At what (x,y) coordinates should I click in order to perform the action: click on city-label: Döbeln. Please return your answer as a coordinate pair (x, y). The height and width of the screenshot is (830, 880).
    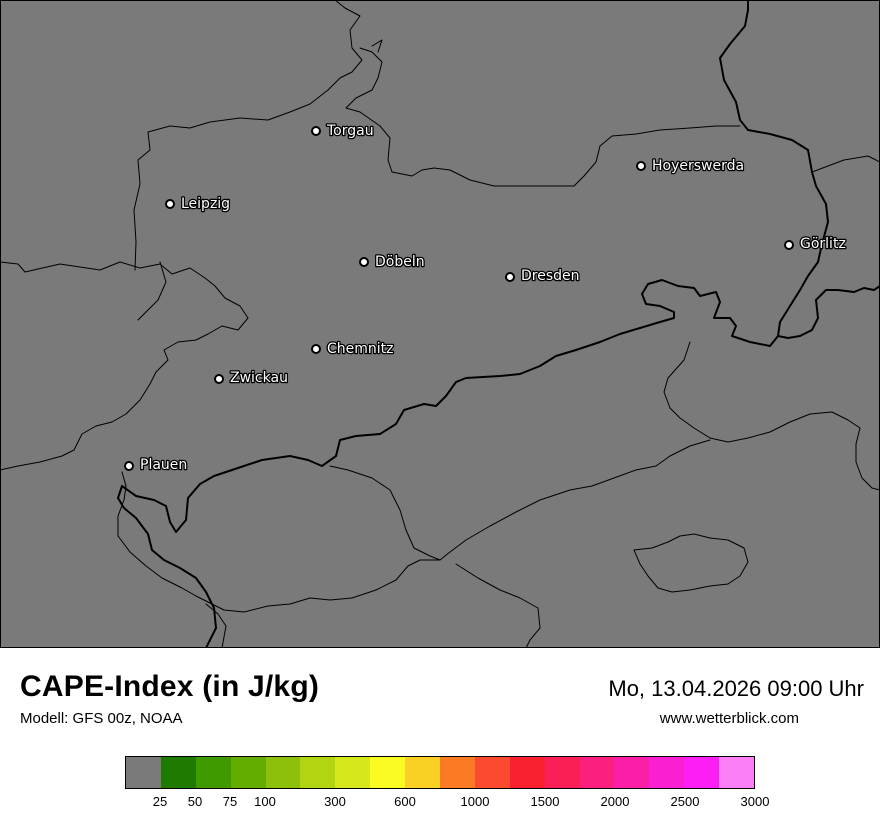
    Looking at the image, I should click on (400, 262).